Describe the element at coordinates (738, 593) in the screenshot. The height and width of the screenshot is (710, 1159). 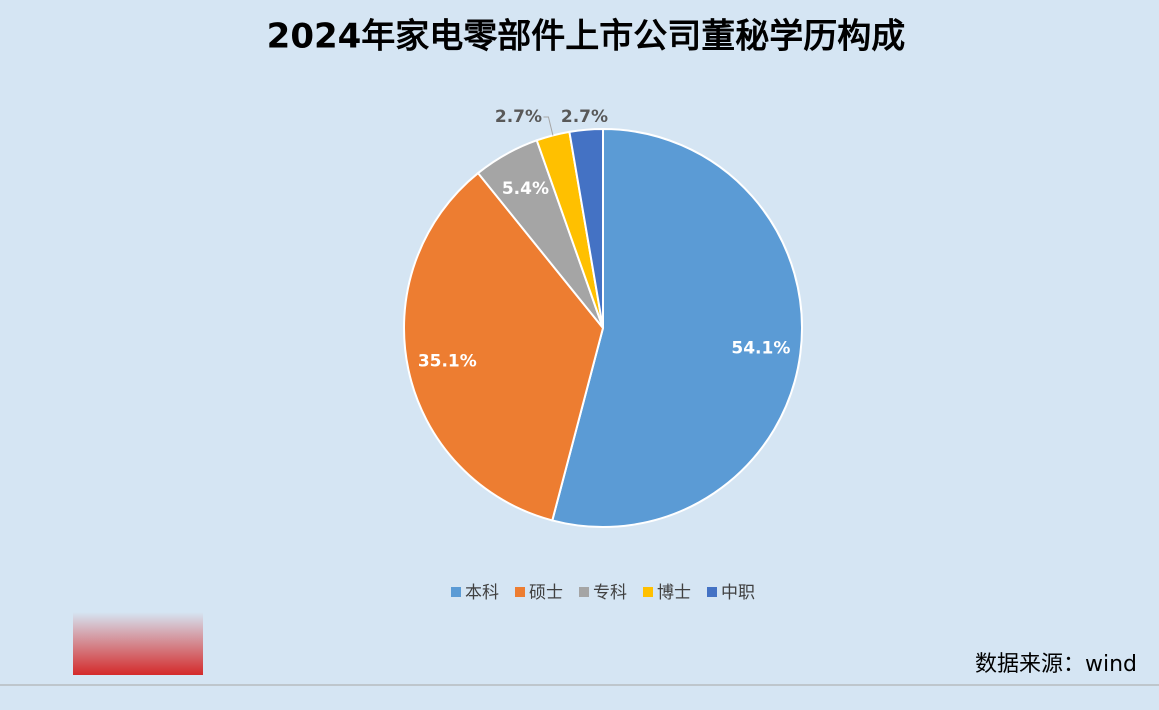
I see `legend-label: 中职` at that location.